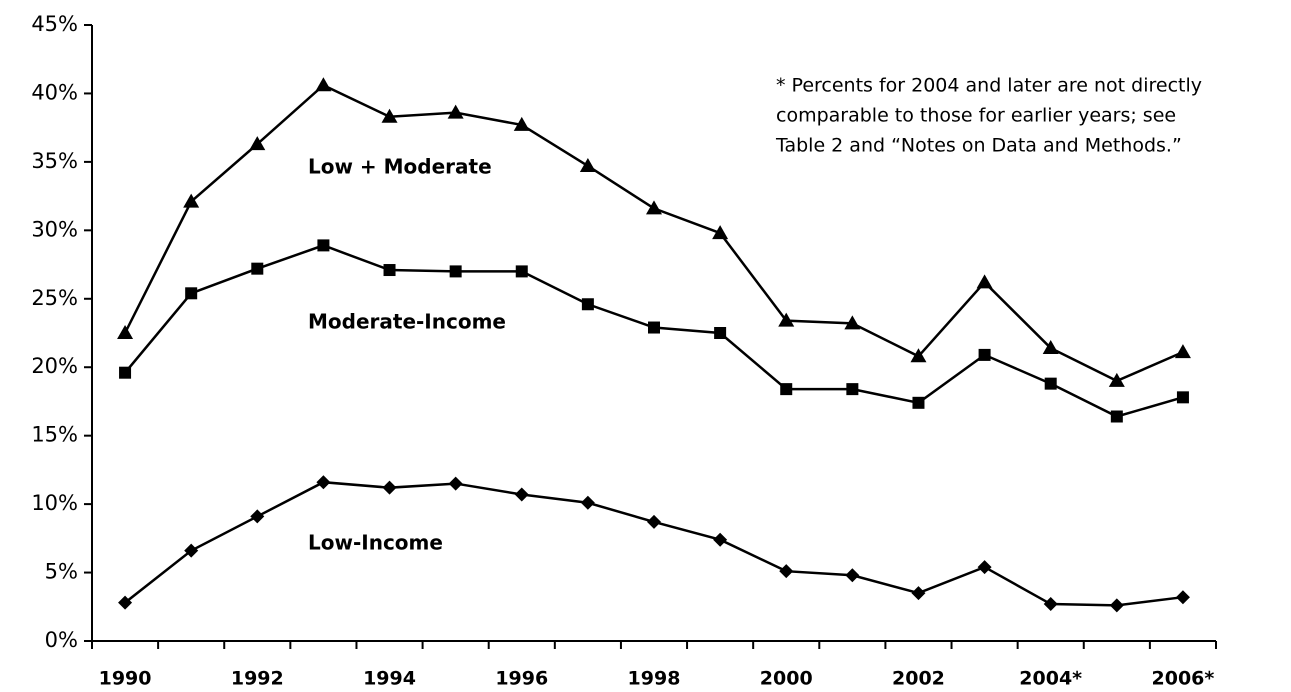 The height and width of the screenshot is (692, 1291). What do you see at coordinates (400, 167) in the screenshot?
I see `series-label: Low + Moderate` at bounding box center [400, 167].